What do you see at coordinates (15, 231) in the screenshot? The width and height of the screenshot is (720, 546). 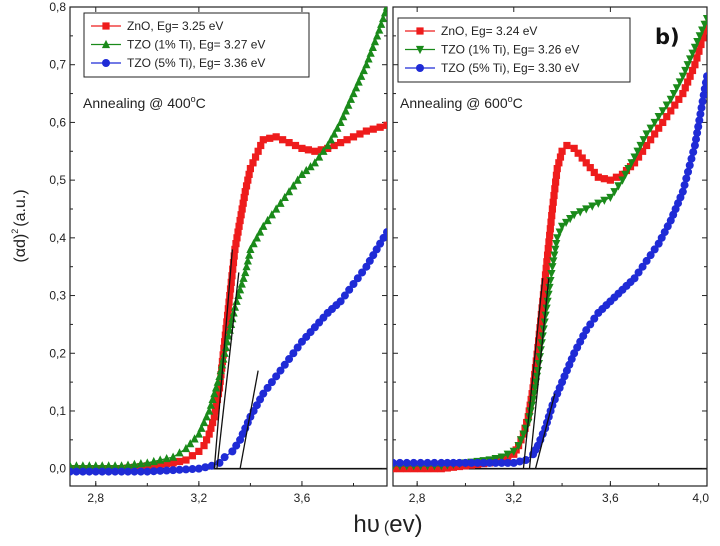 I see `y-axis-title-sup: 2` at bounding box center [15, 231].